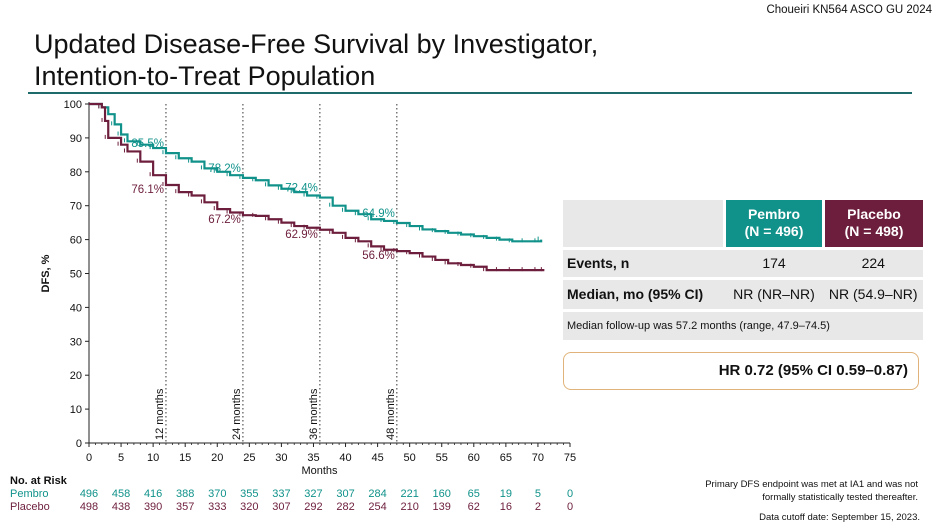 Image resolution: width=940 pixels, height=526 pixels. I want to click on header-pembro: Pembro (N = 496), so click(773, 224).